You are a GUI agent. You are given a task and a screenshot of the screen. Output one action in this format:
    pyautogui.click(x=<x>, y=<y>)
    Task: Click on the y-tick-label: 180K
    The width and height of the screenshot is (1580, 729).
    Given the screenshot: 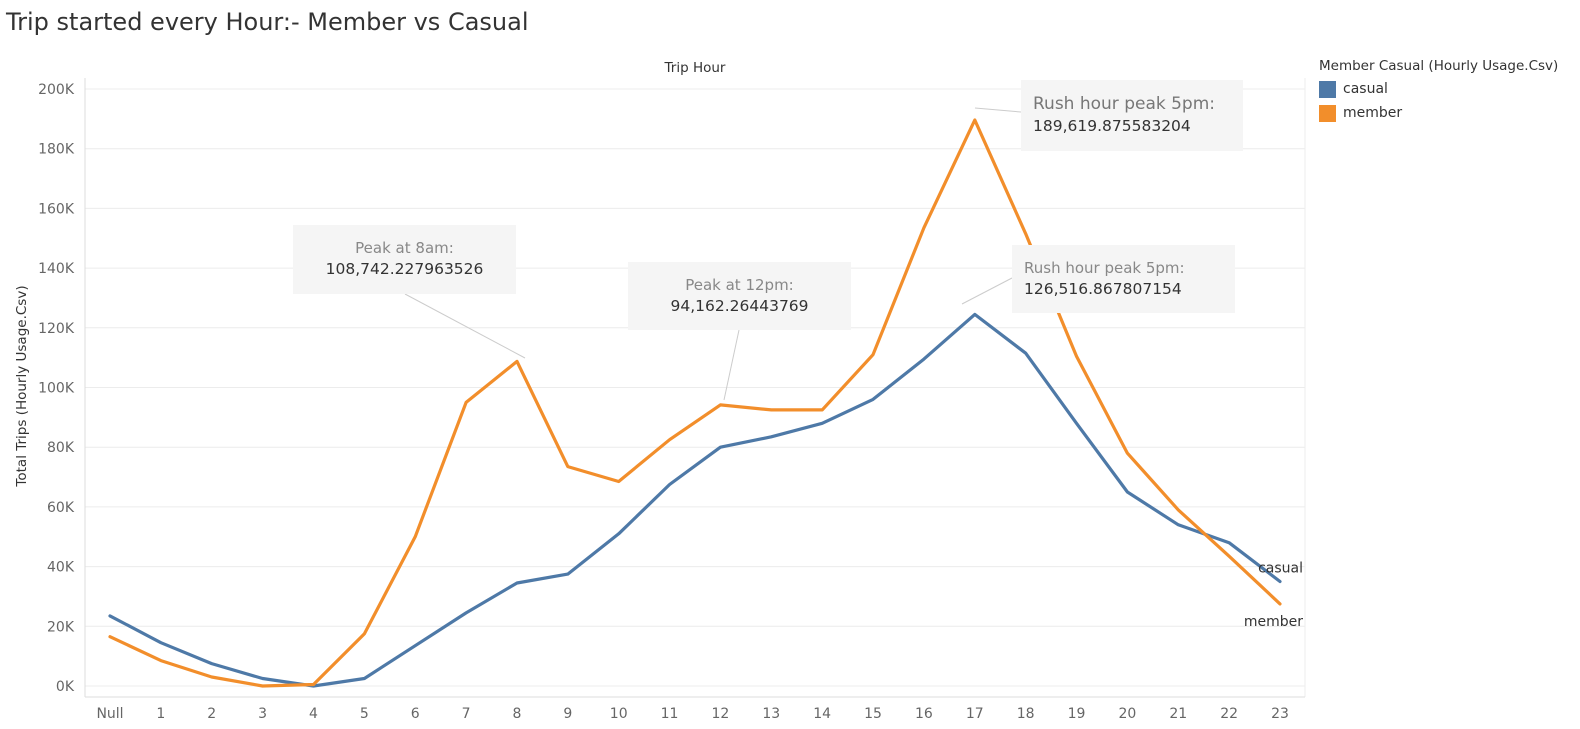 What is the action you would take?
    pyautogui.click(x=56, y=150)
    